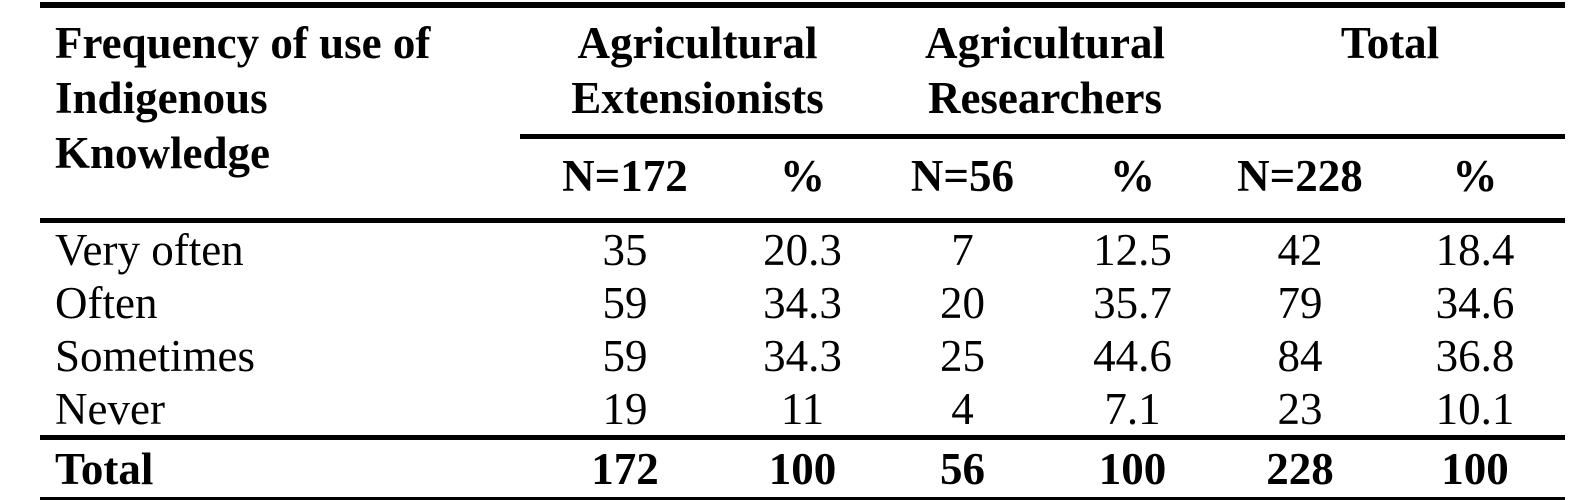 The height and width of the screenshot is (500, 1573). Describe the element at coordinates (625, 249) in the screenshot. I see `table-cell: 35` at that location.